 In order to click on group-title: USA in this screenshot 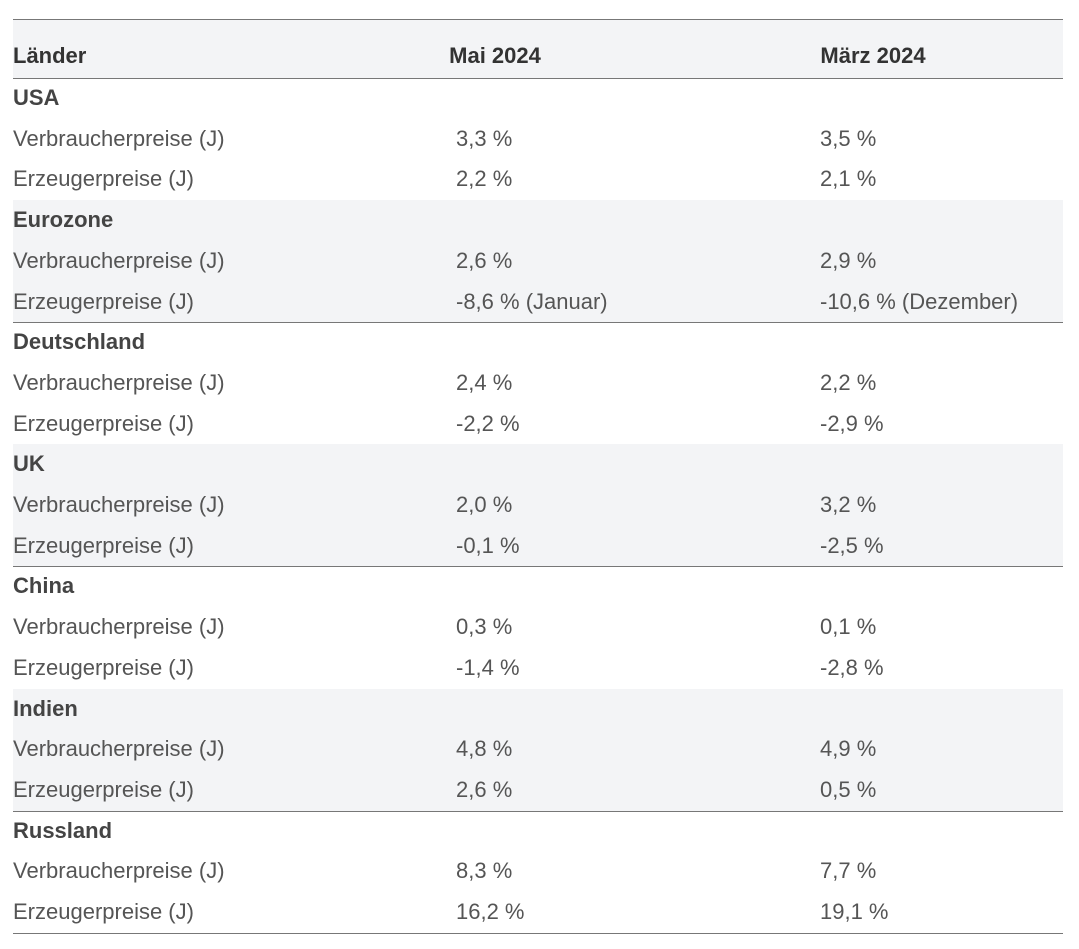, I will do `click(36, 97)`.